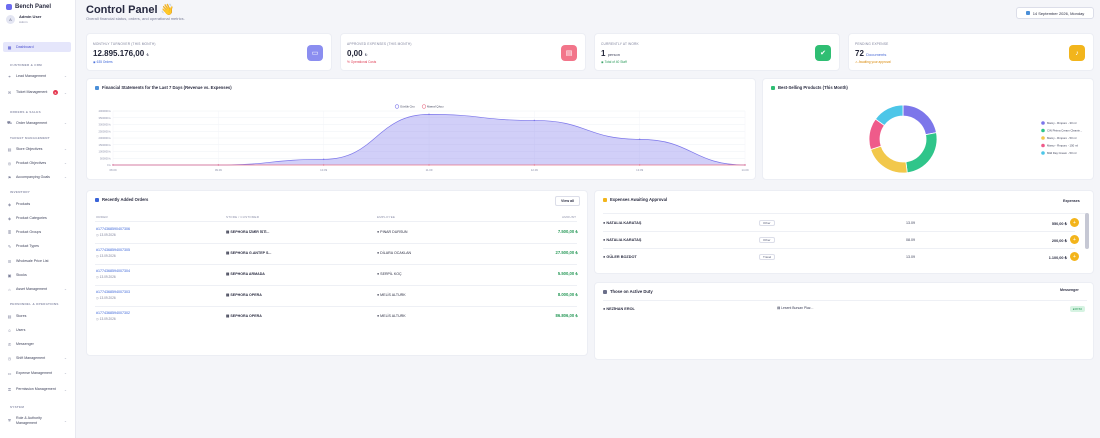 This screenshot has width=1100, height=438. I want to click on expense-amount: 550,00 ₺, so click(1059, 224).